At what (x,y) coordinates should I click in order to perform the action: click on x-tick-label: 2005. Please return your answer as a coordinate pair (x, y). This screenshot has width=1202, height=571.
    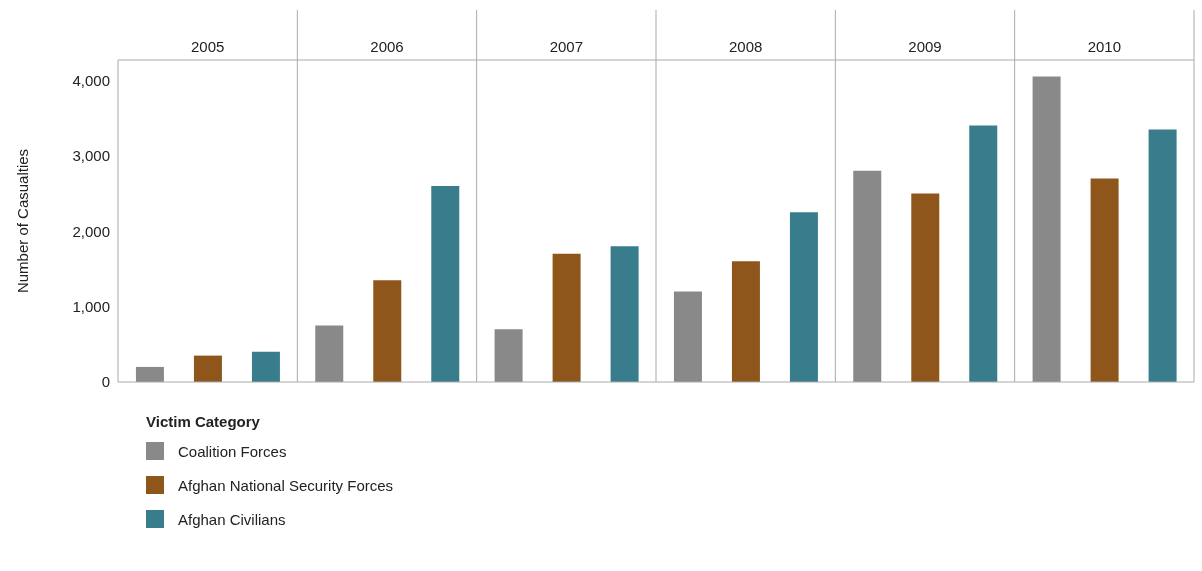
    Looking at the image, I should click on (207, 46).